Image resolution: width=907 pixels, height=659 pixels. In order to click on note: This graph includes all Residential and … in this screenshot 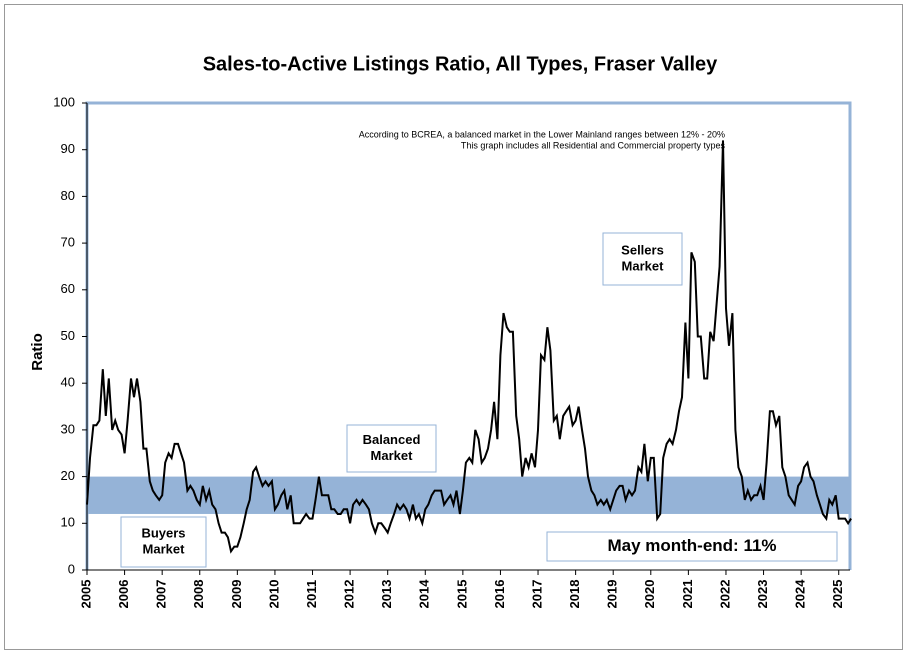, I will do `click(593, 145)`.